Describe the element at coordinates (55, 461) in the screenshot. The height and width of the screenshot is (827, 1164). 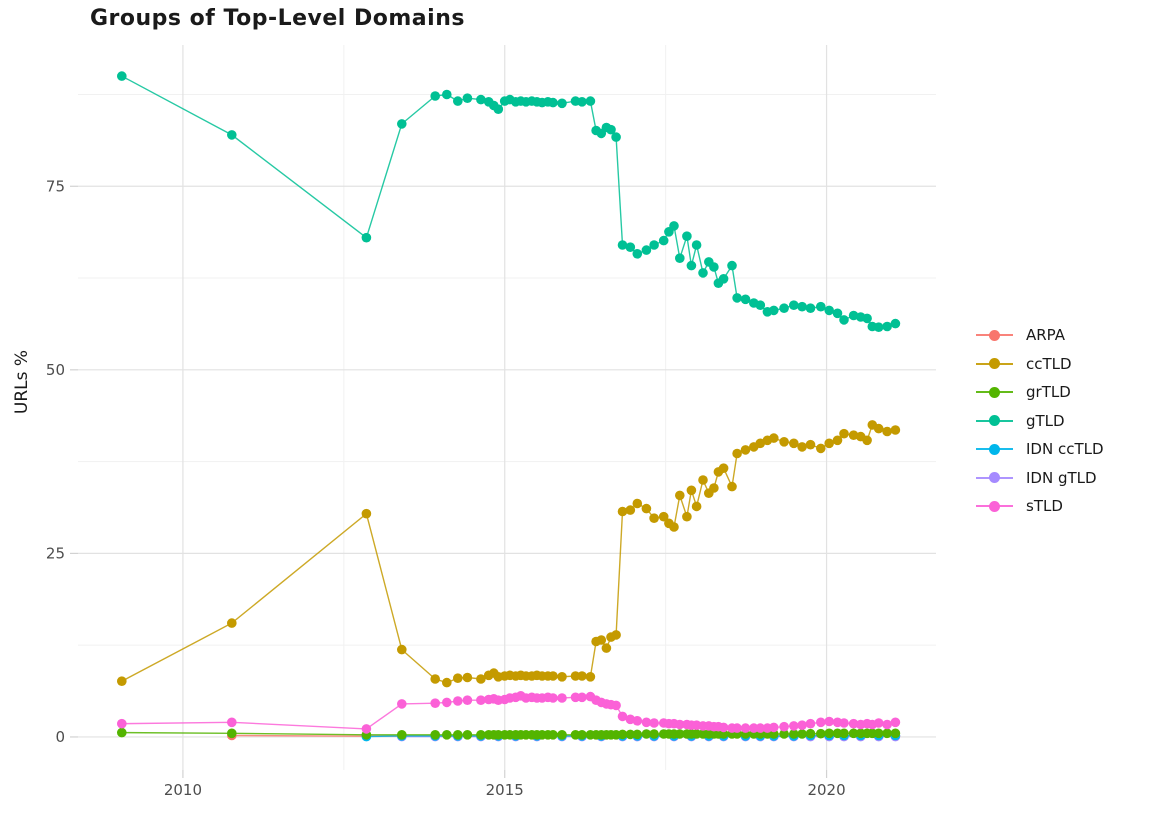
I see `y-axis-tick-labels: 0 25 50 75` at that location.